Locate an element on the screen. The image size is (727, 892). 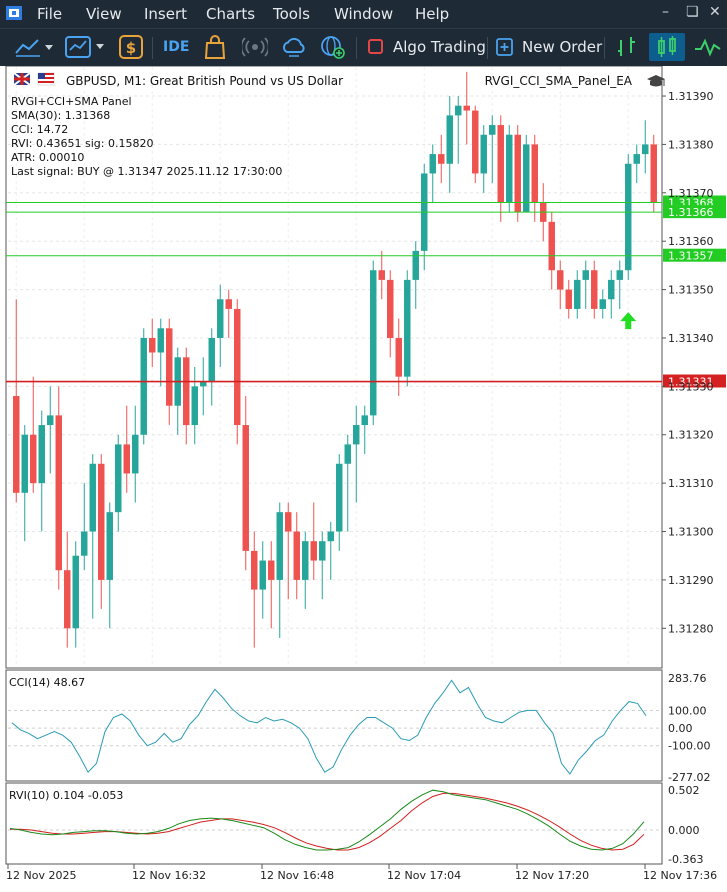
time-label: 12 Nov 16:48 is located at coordinates (297, 875).